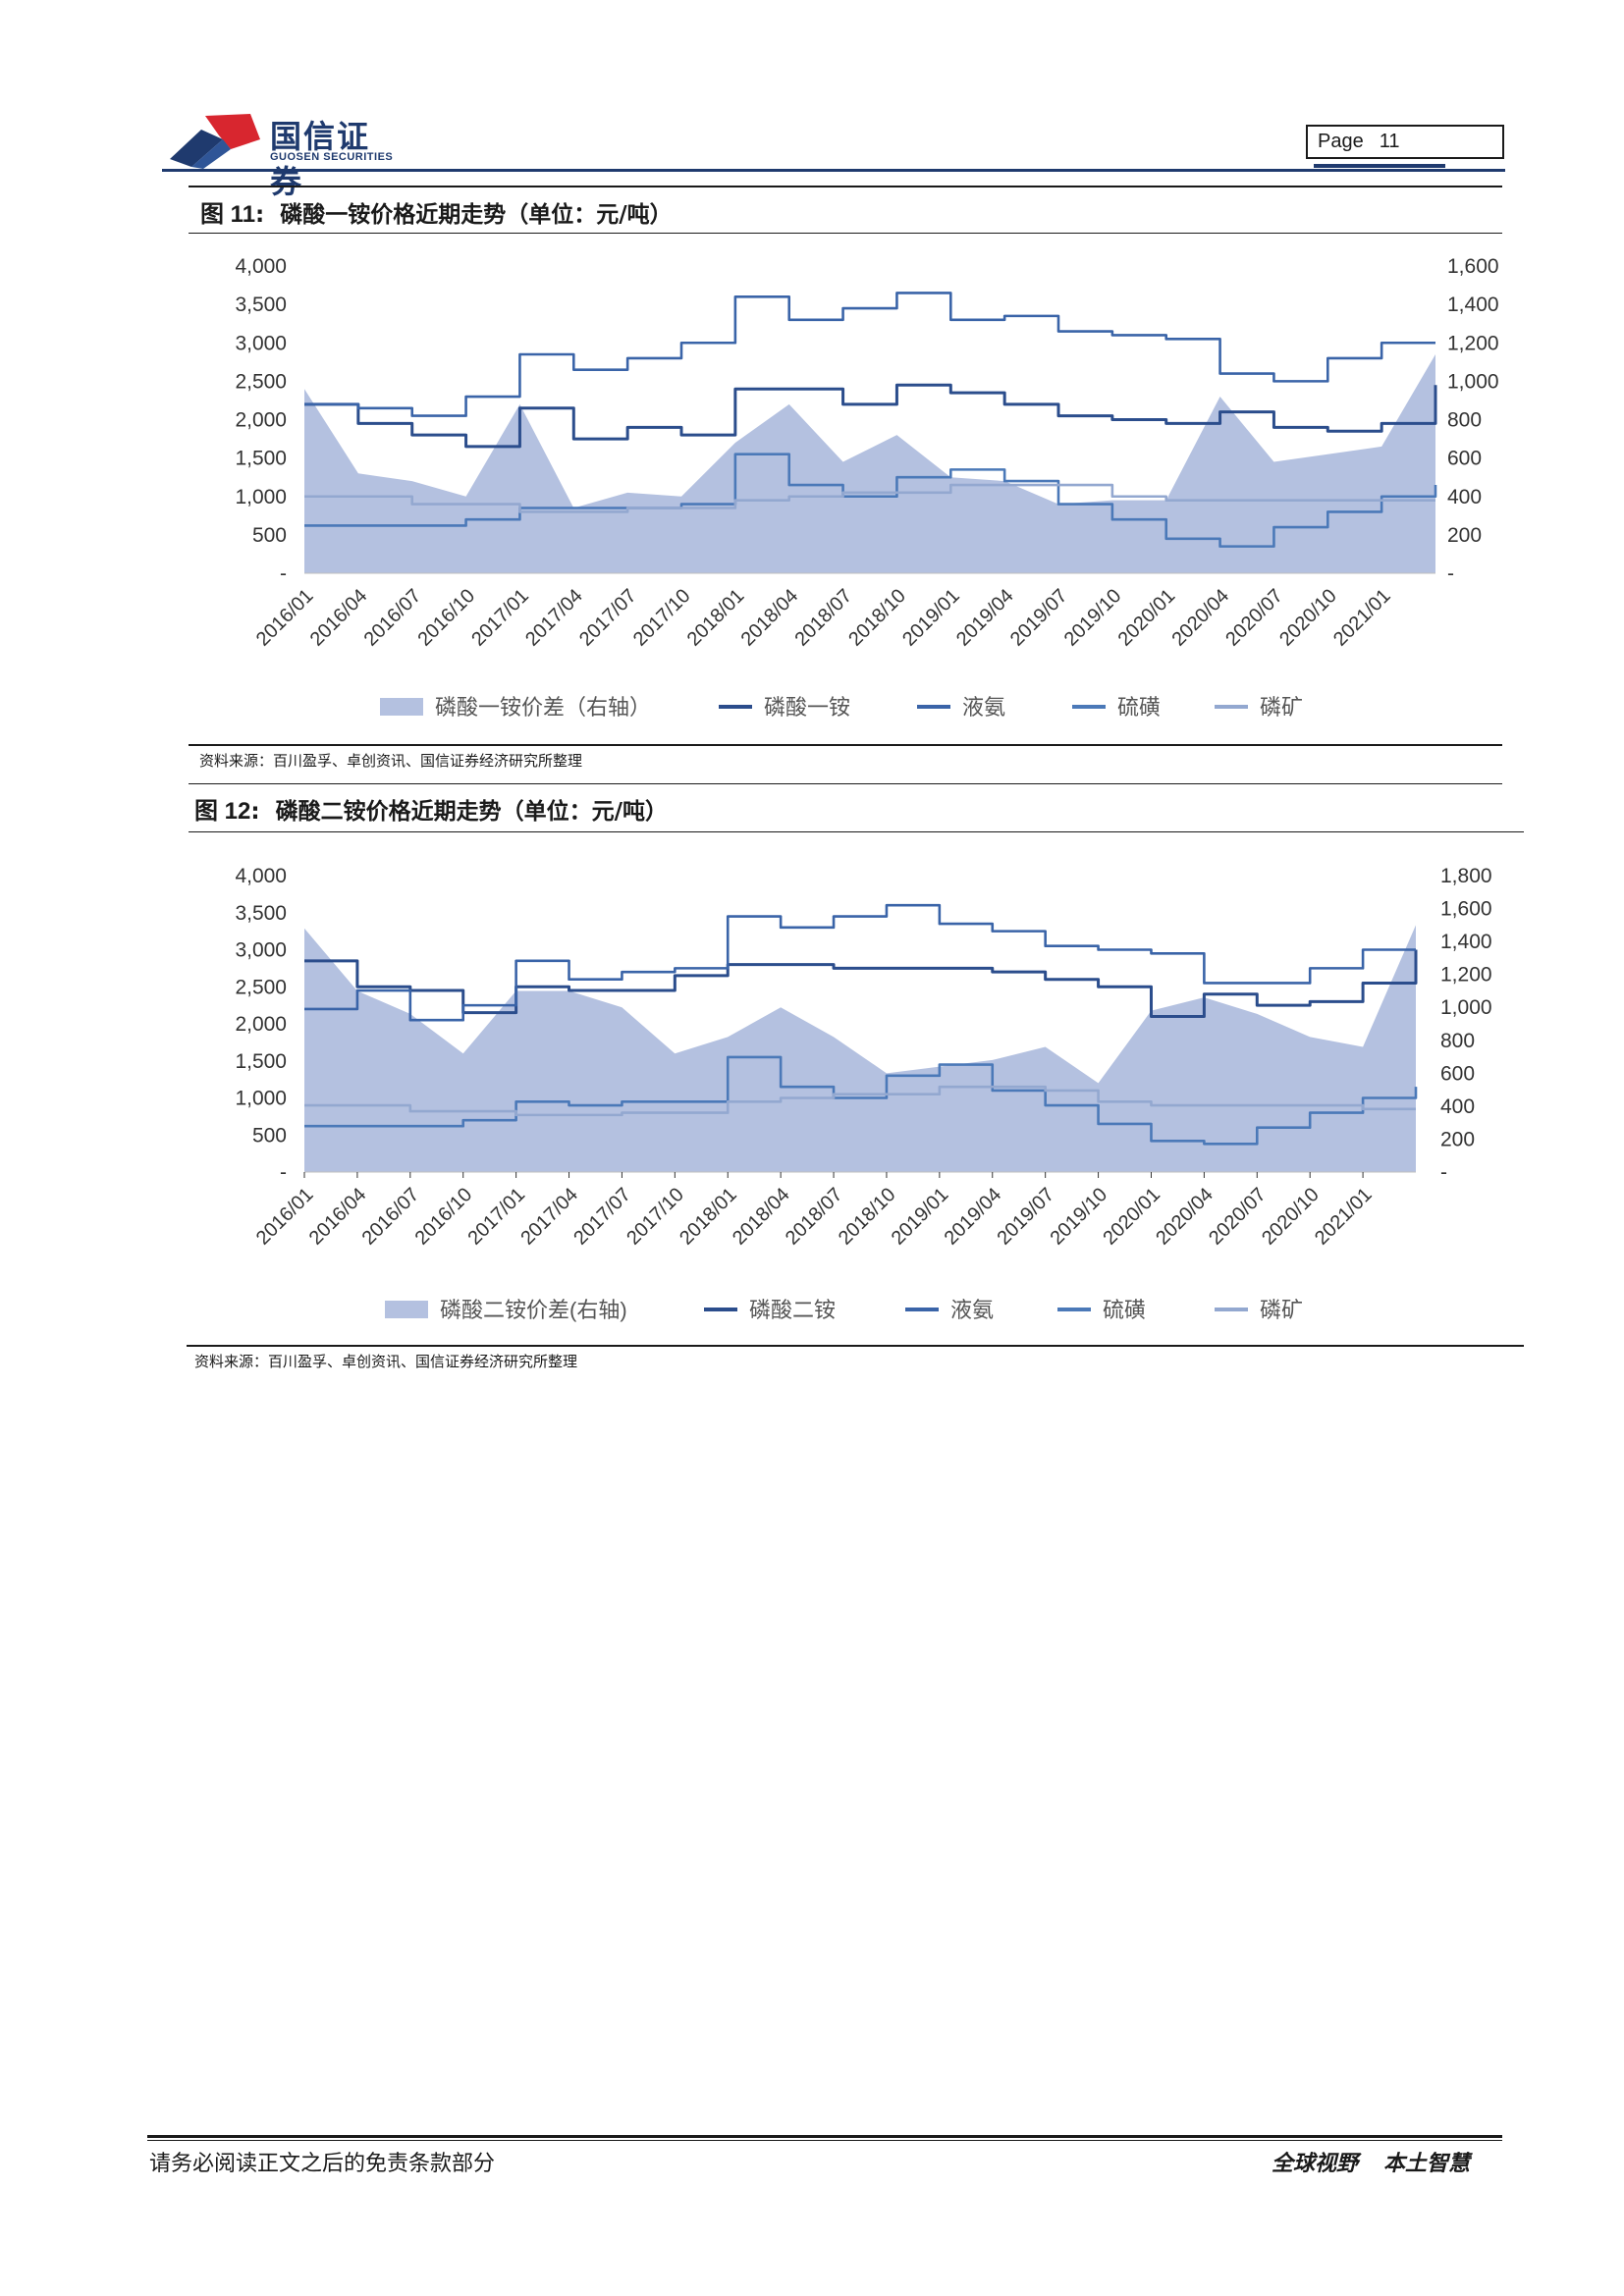 The image size is (1624, 2296). What do you see at coordinates (215, 141) in the screenshot?
I see `logo-mark-icon` at bounding box center [215, 141].